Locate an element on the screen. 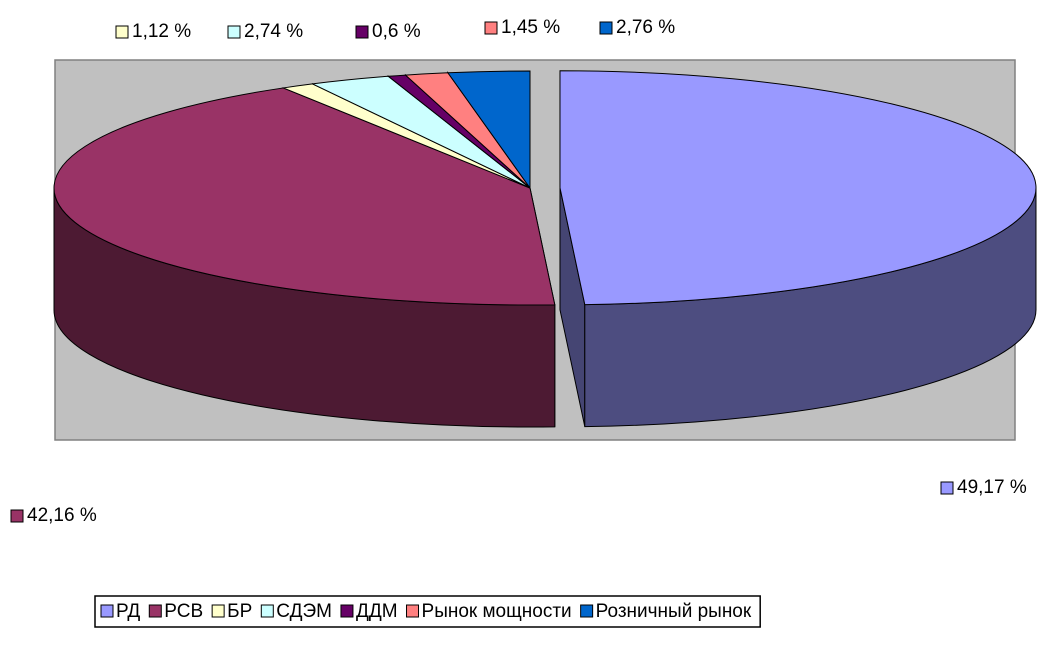  legend-label: СДЭМ is located at coordinates (304, 611).